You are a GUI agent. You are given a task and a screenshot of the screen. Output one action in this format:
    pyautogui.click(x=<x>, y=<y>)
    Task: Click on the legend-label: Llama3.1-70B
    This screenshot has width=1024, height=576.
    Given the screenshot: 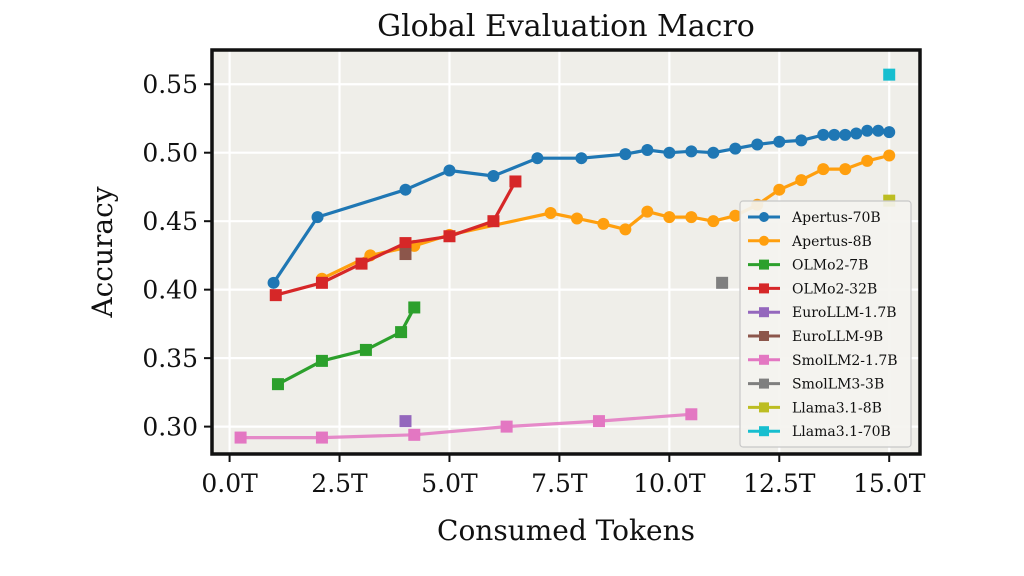 What is the action you would take?
    pyautogui.click(x=841, y=432)
    